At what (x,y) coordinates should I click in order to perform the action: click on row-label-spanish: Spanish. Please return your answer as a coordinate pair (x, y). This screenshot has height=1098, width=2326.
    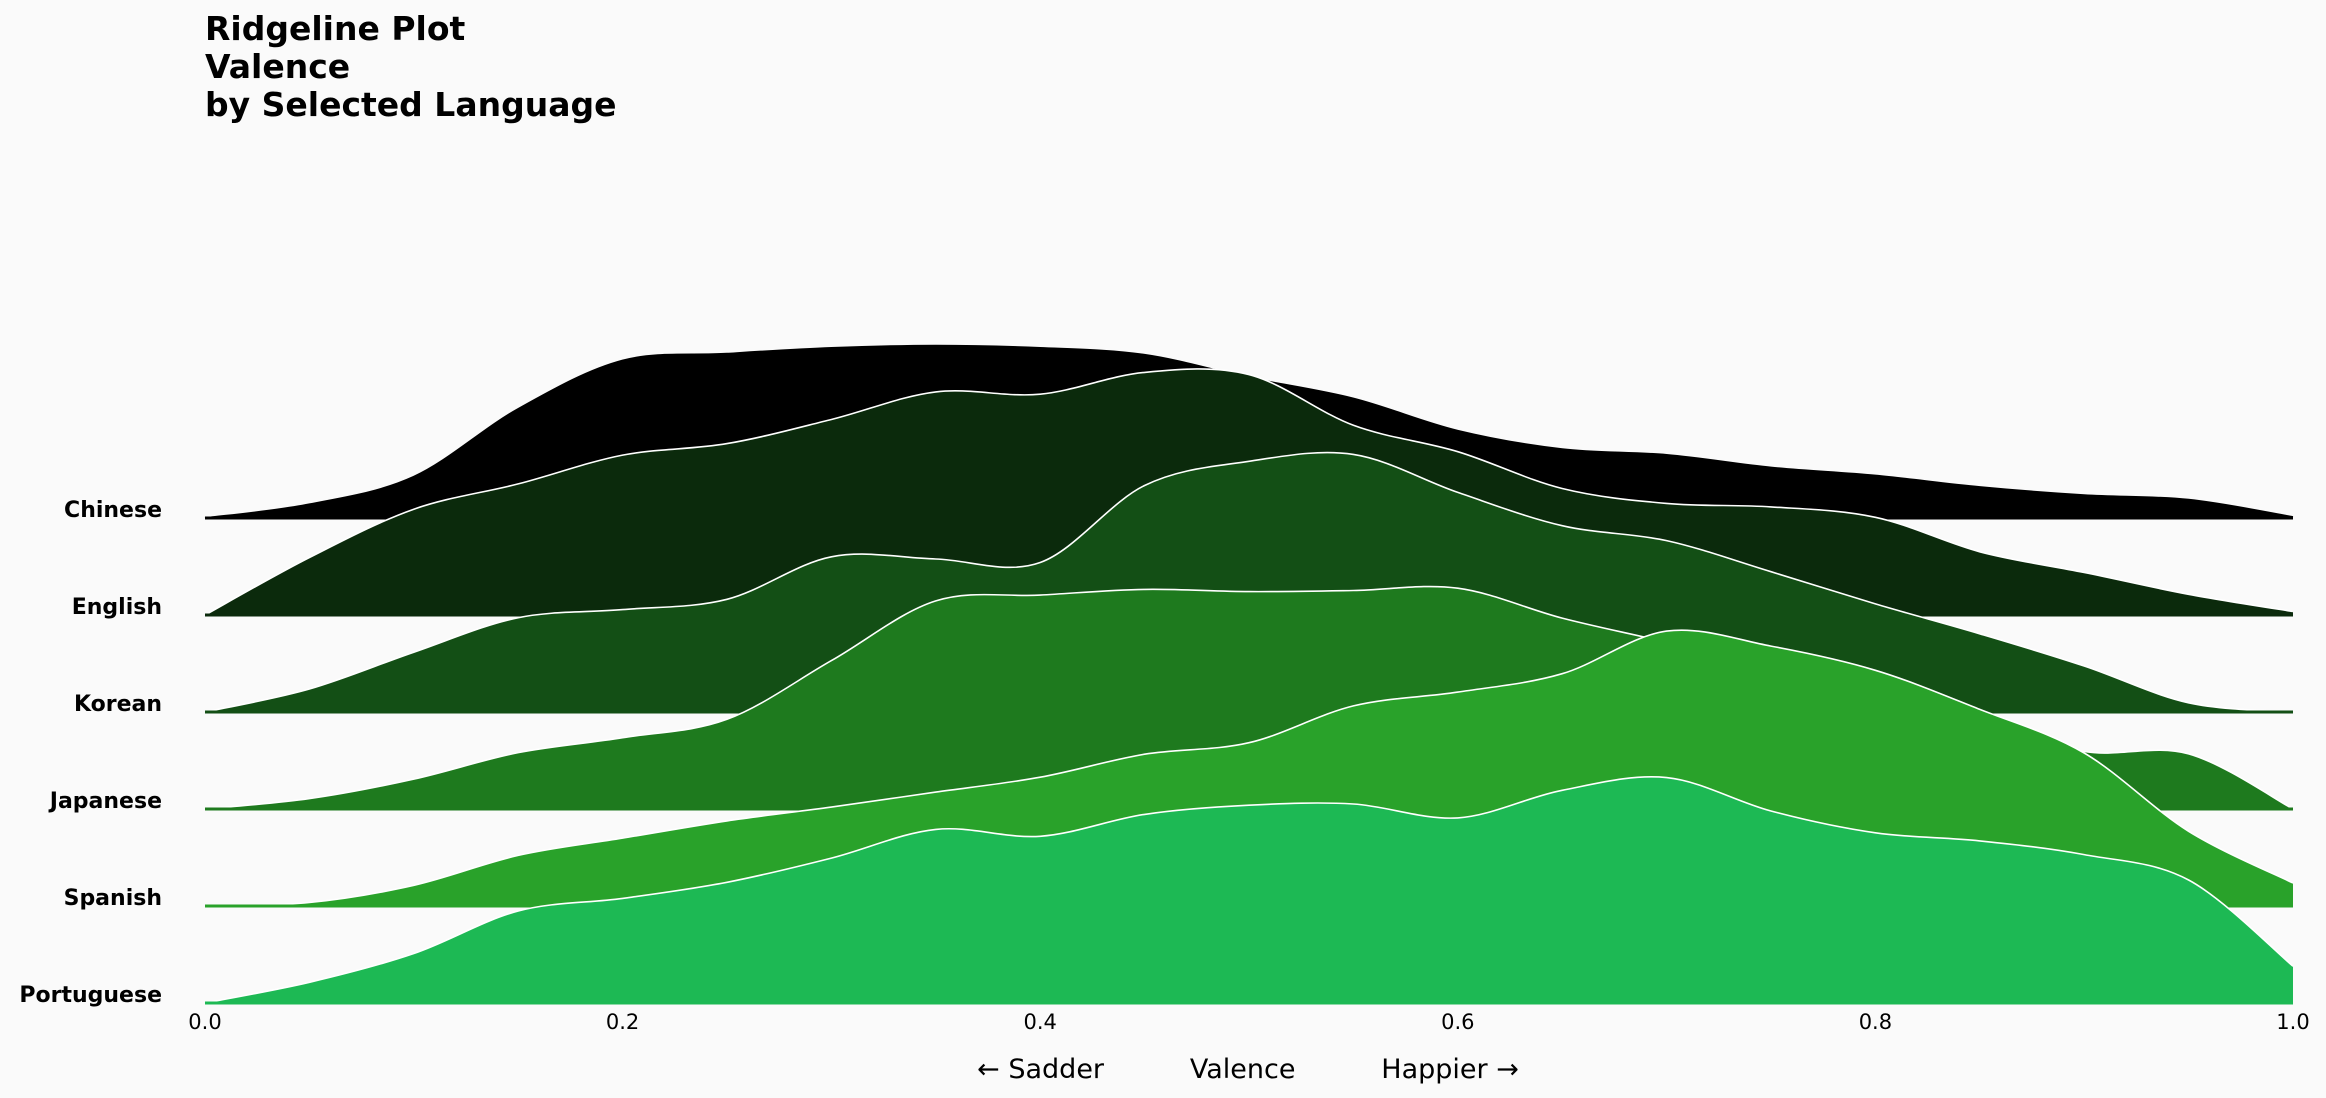
    Looking at the image, I should click on (113, 898).